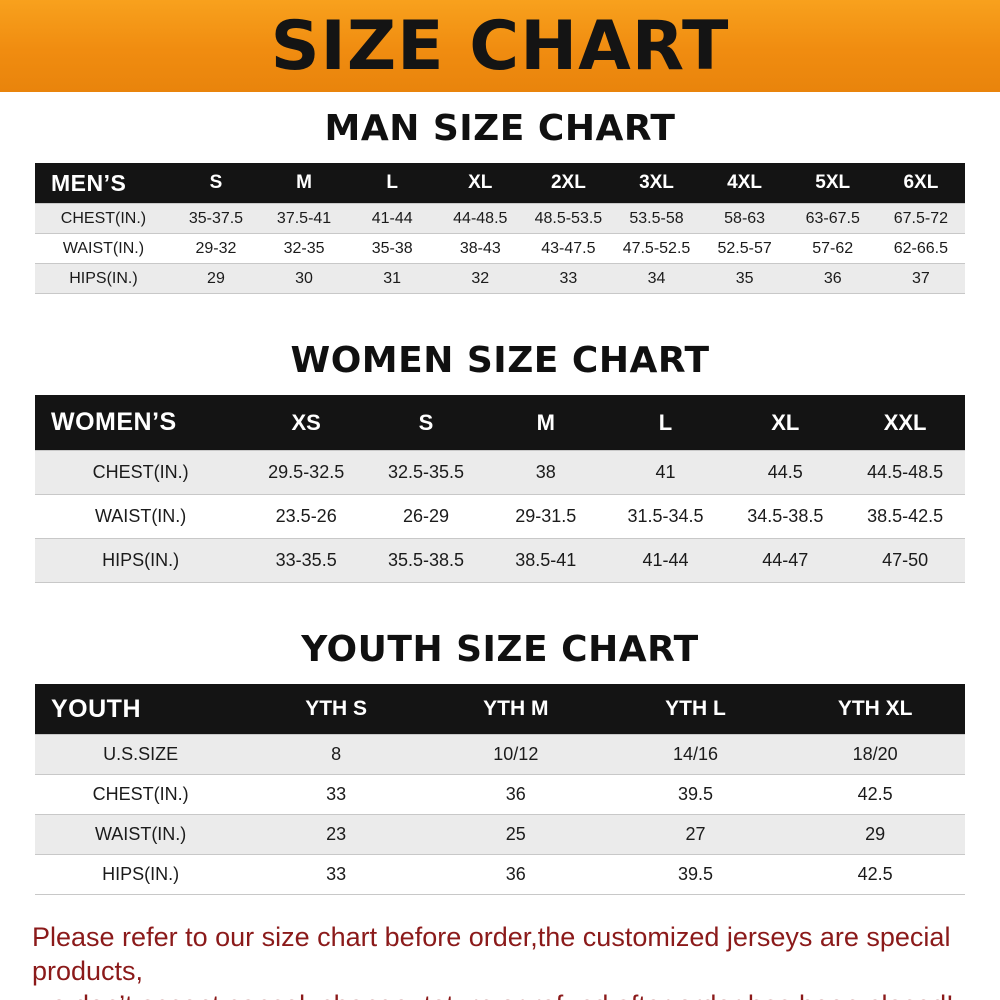 The image size is (1000, 1000). What do you see at coordinates (306, 516) in the screenshot?
I see `measurement-value-cell: 23.5-26` at bounding box center [306, 516].